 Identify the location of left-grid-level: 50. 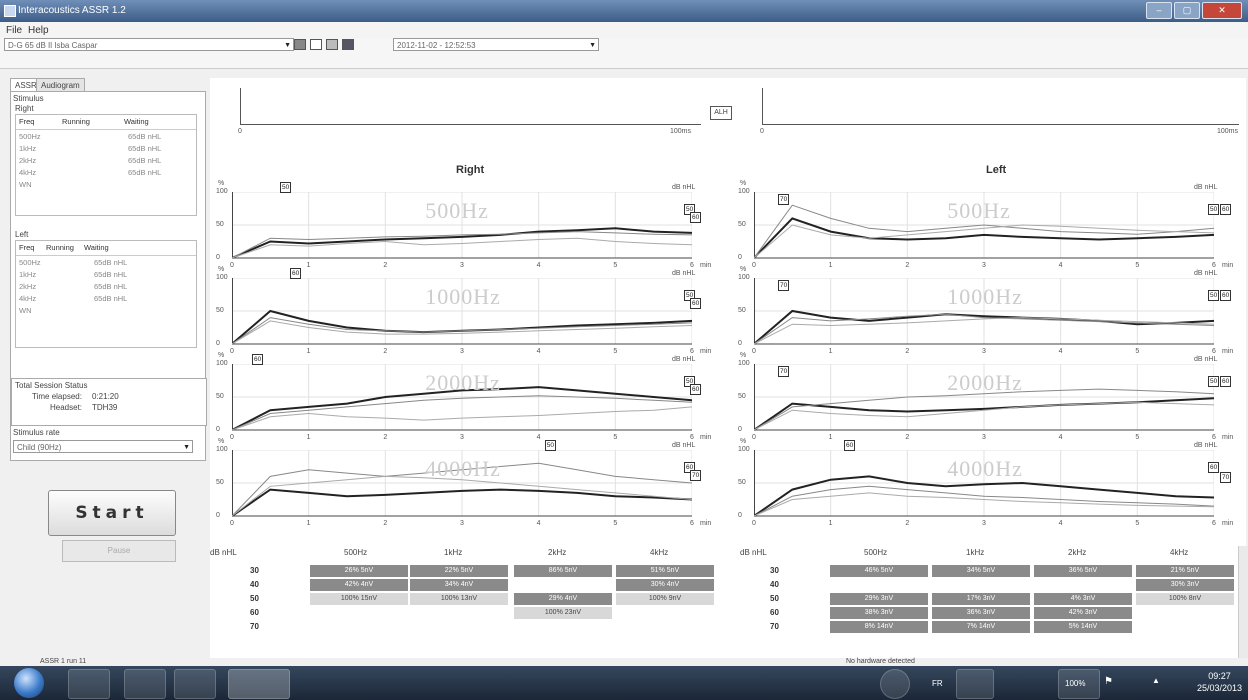
(774, 598).